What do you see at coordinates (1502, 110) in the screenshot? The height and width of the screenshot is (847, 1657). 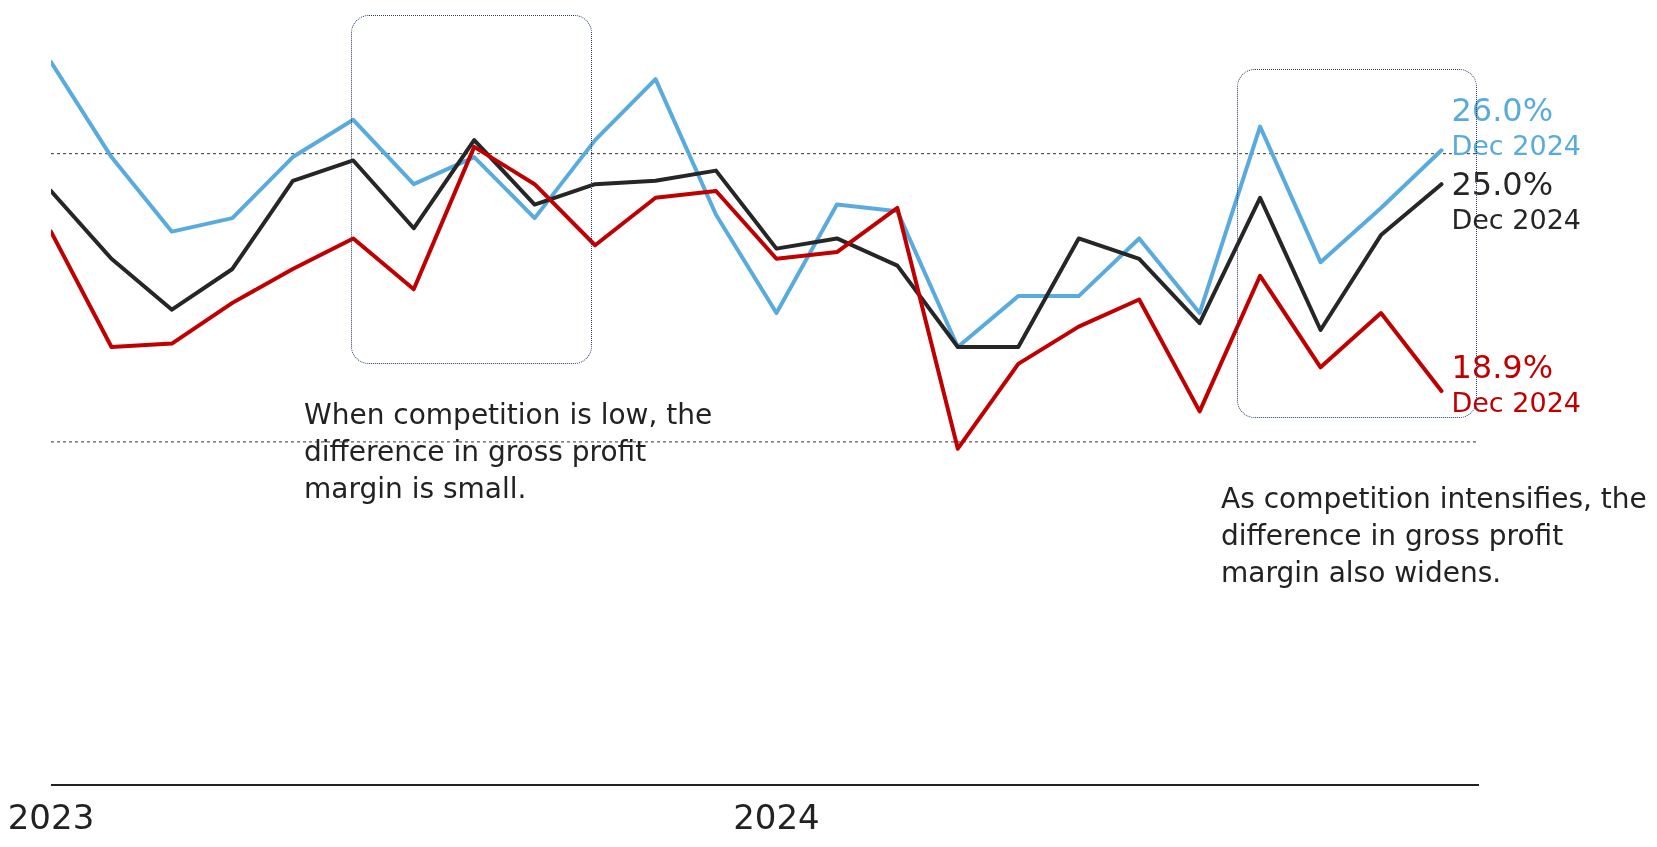 I see `data-label: 26.0%` at bounding box center [1502, 110].